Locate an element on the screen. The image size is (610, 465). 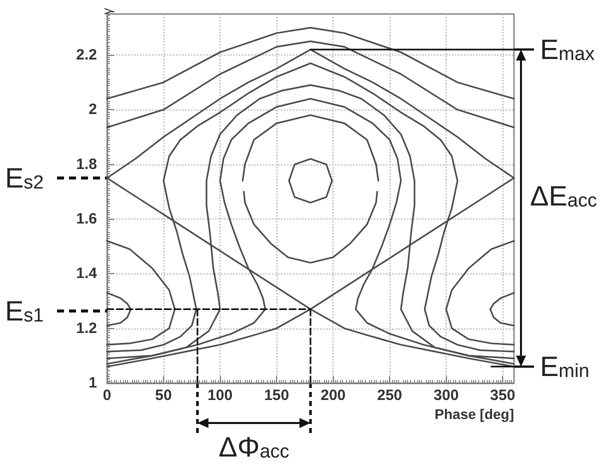
y-tick-label: 2 is located at coordinates (92, 109).